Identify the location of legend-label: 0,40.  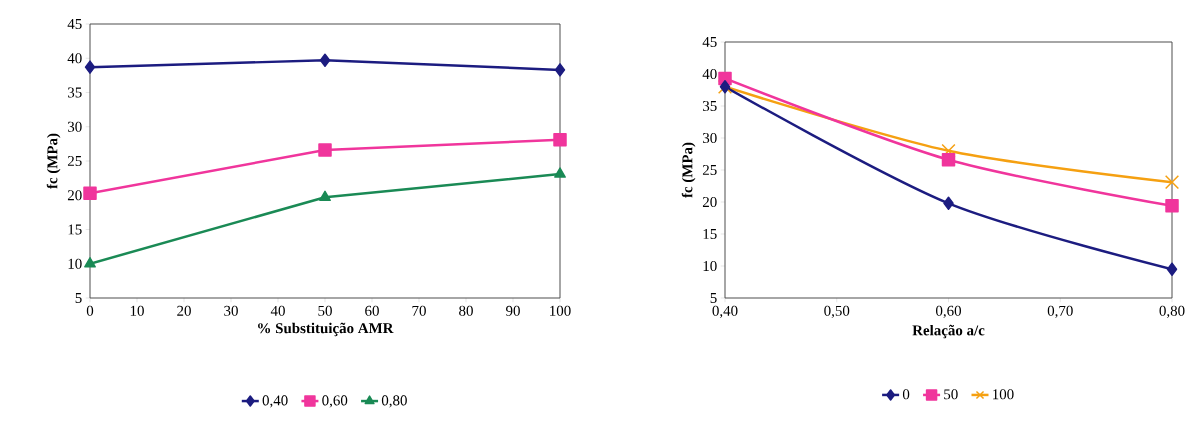
(275, 401).